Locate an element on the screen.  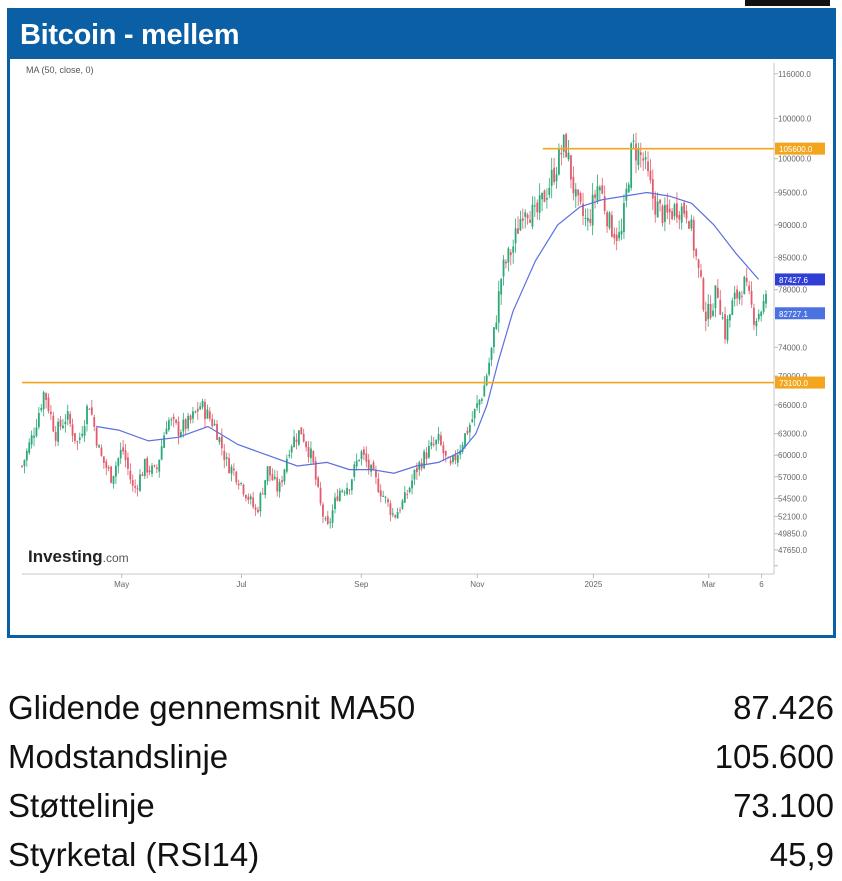
stat-row-resistance: Modstandslinje 105.600 is located at coordinates (421, 756).